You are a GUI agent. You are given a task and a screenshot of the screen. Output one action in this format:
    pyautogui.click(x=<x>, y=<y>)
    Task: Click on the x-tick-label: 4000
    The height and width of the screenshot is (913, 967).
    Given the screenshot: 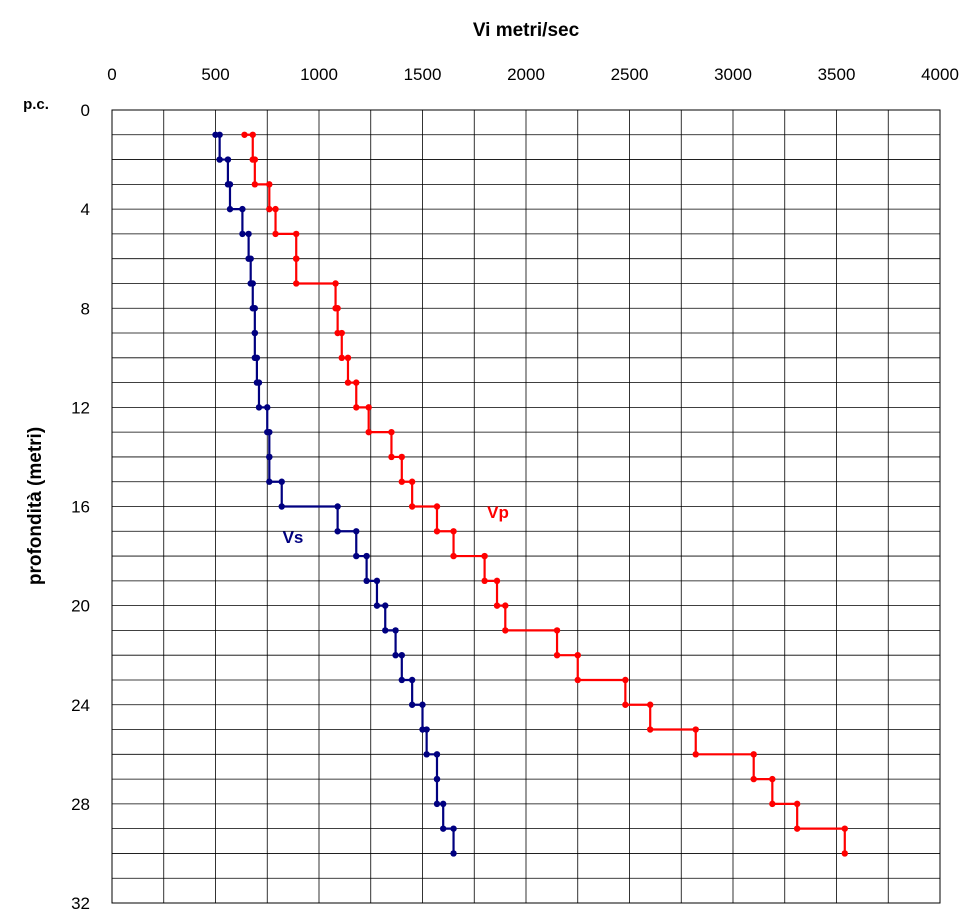 What is the action you would take?
    pyautogui.click(x=940, y=74)
    